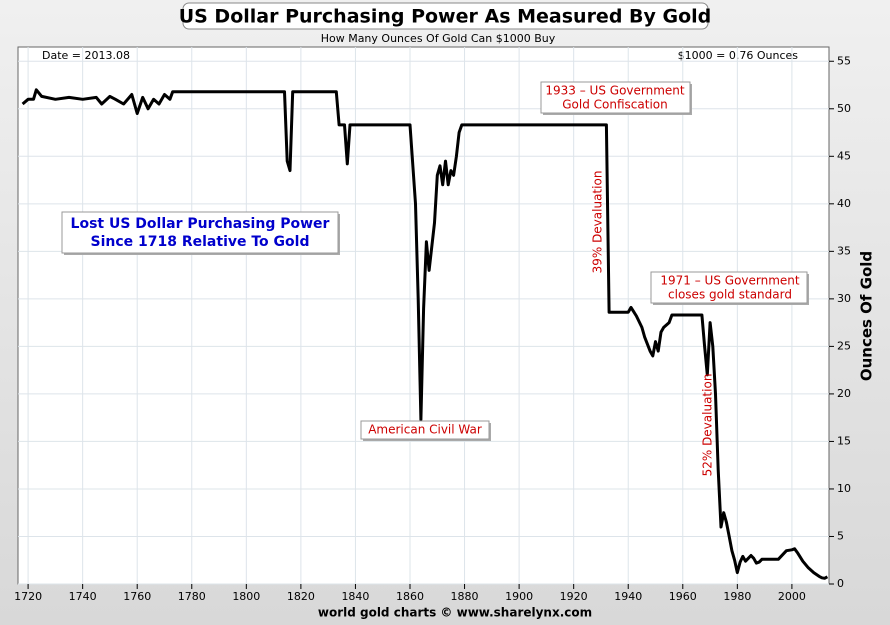  I want to click on x-tick-label: 1760, so click(137, 596).